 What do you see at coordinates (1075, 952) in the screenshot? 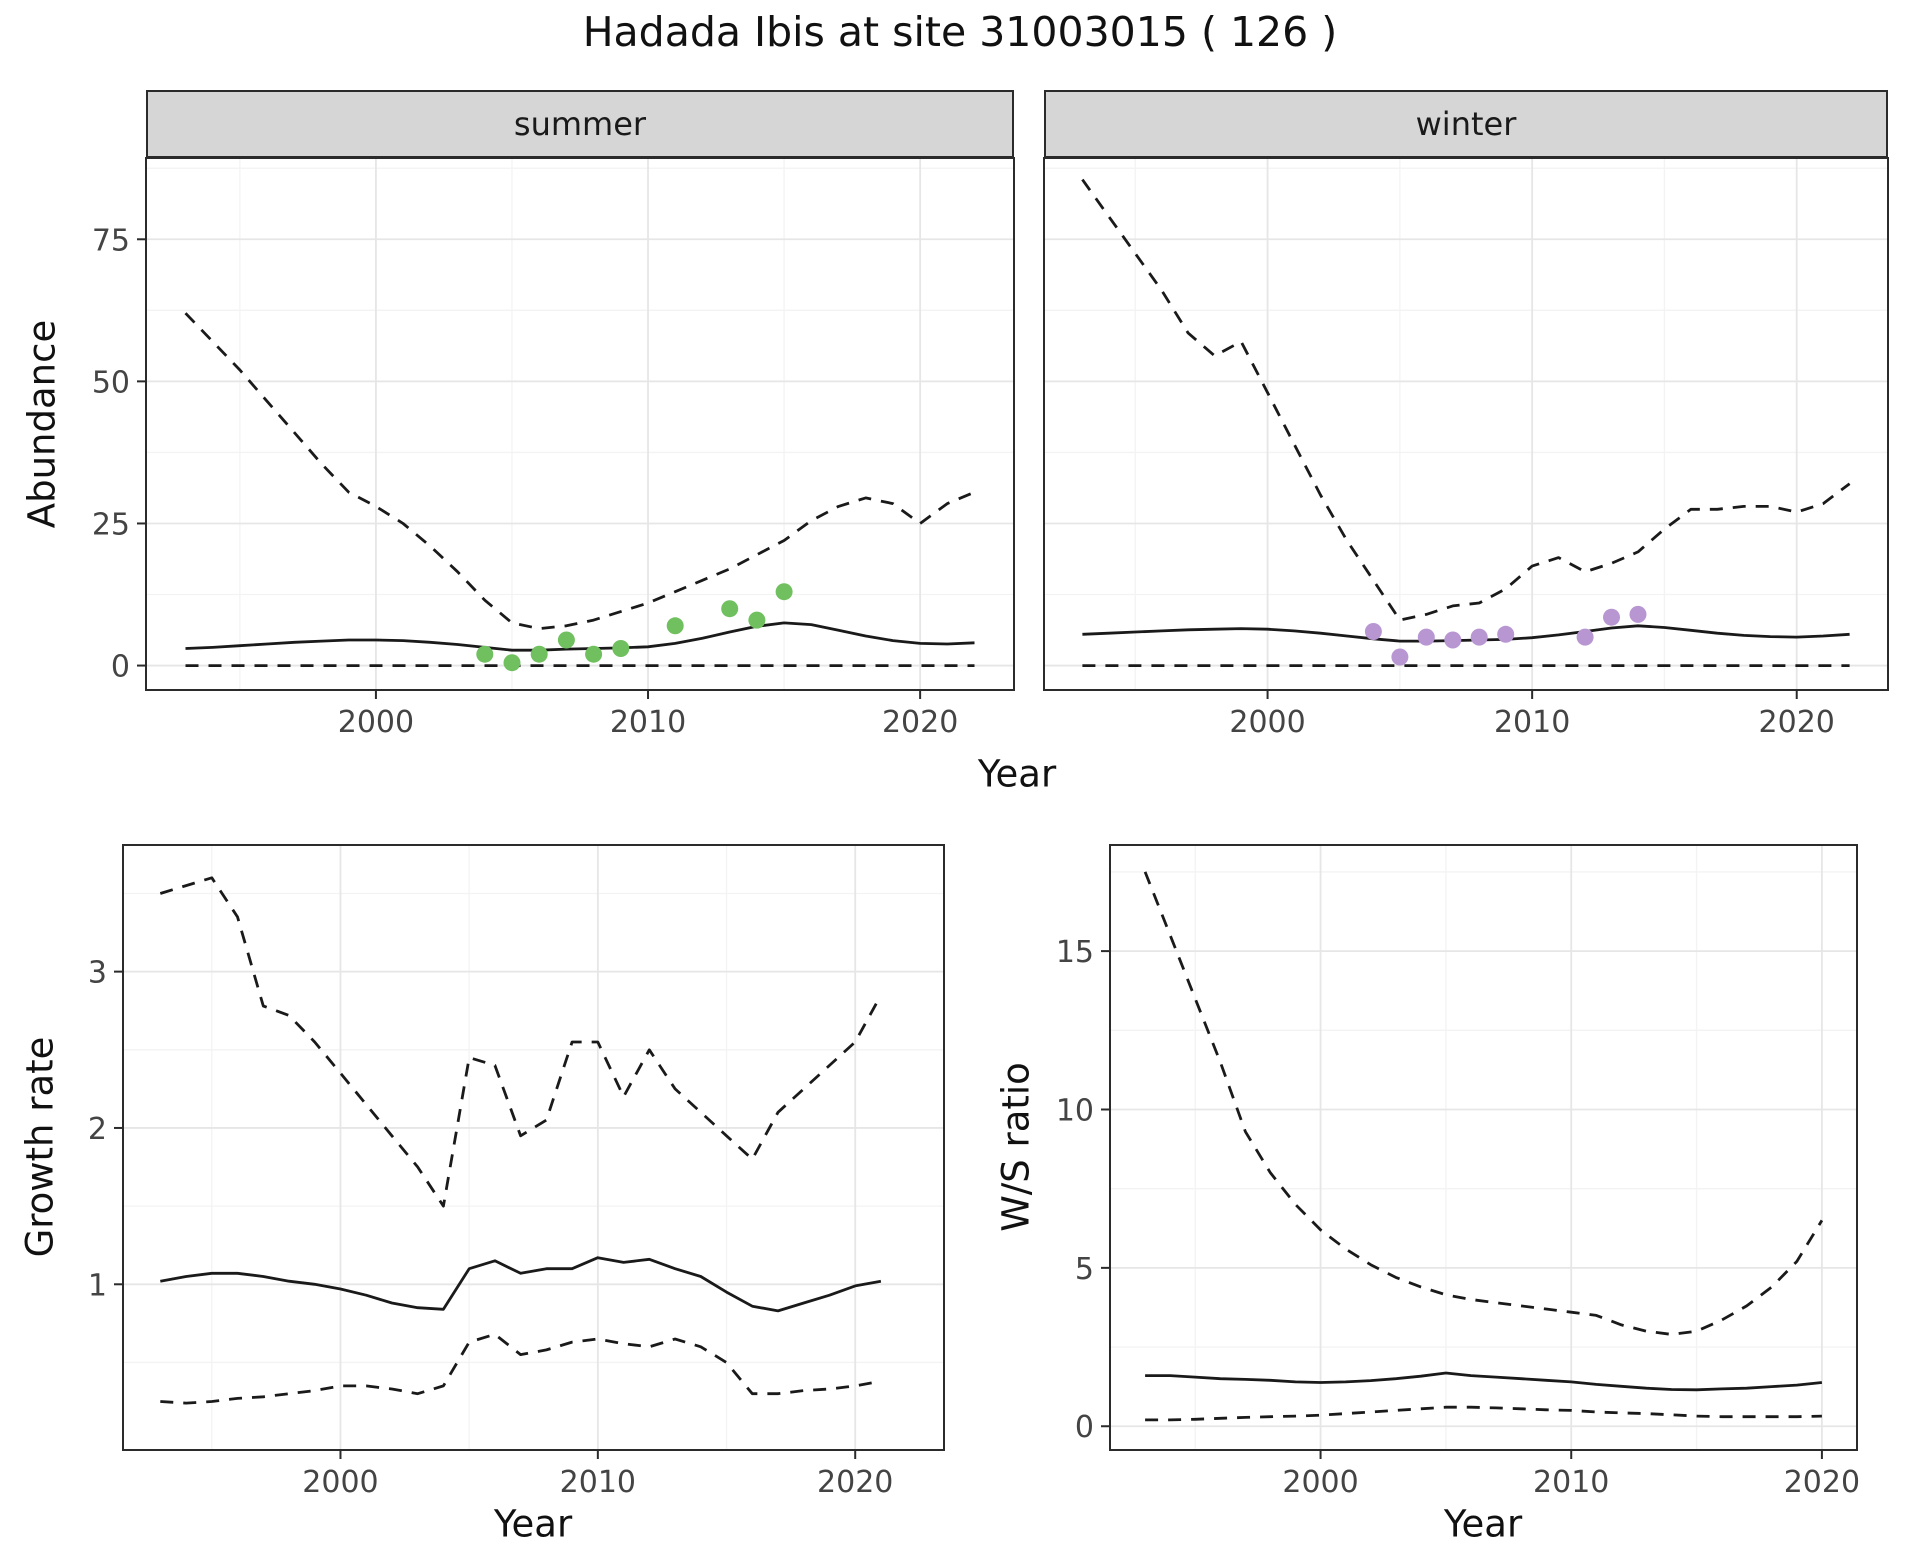
I see `svg-text: 15` at bounding box center [1075, 952].